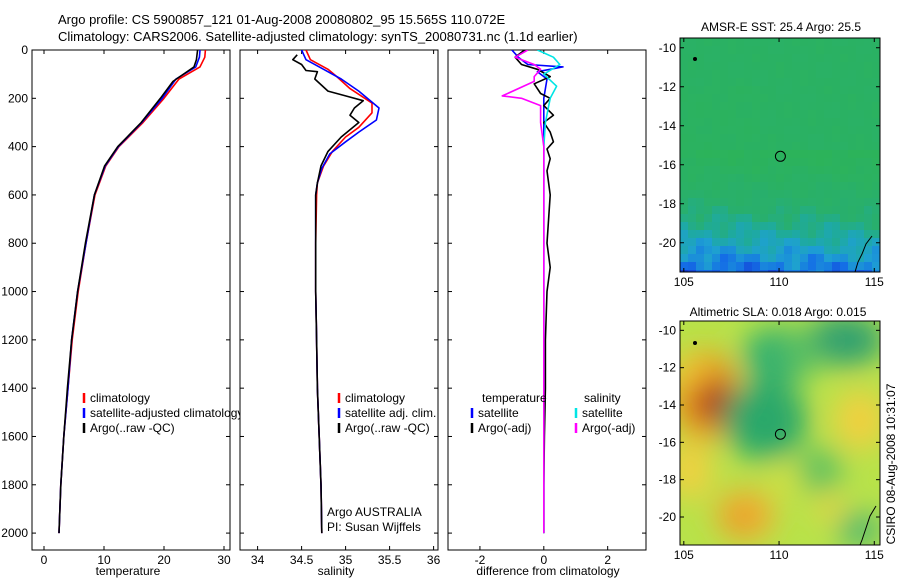 The height and width of the screenshot is (580, 900). I want to click on temperature-series, so click(132, 292).